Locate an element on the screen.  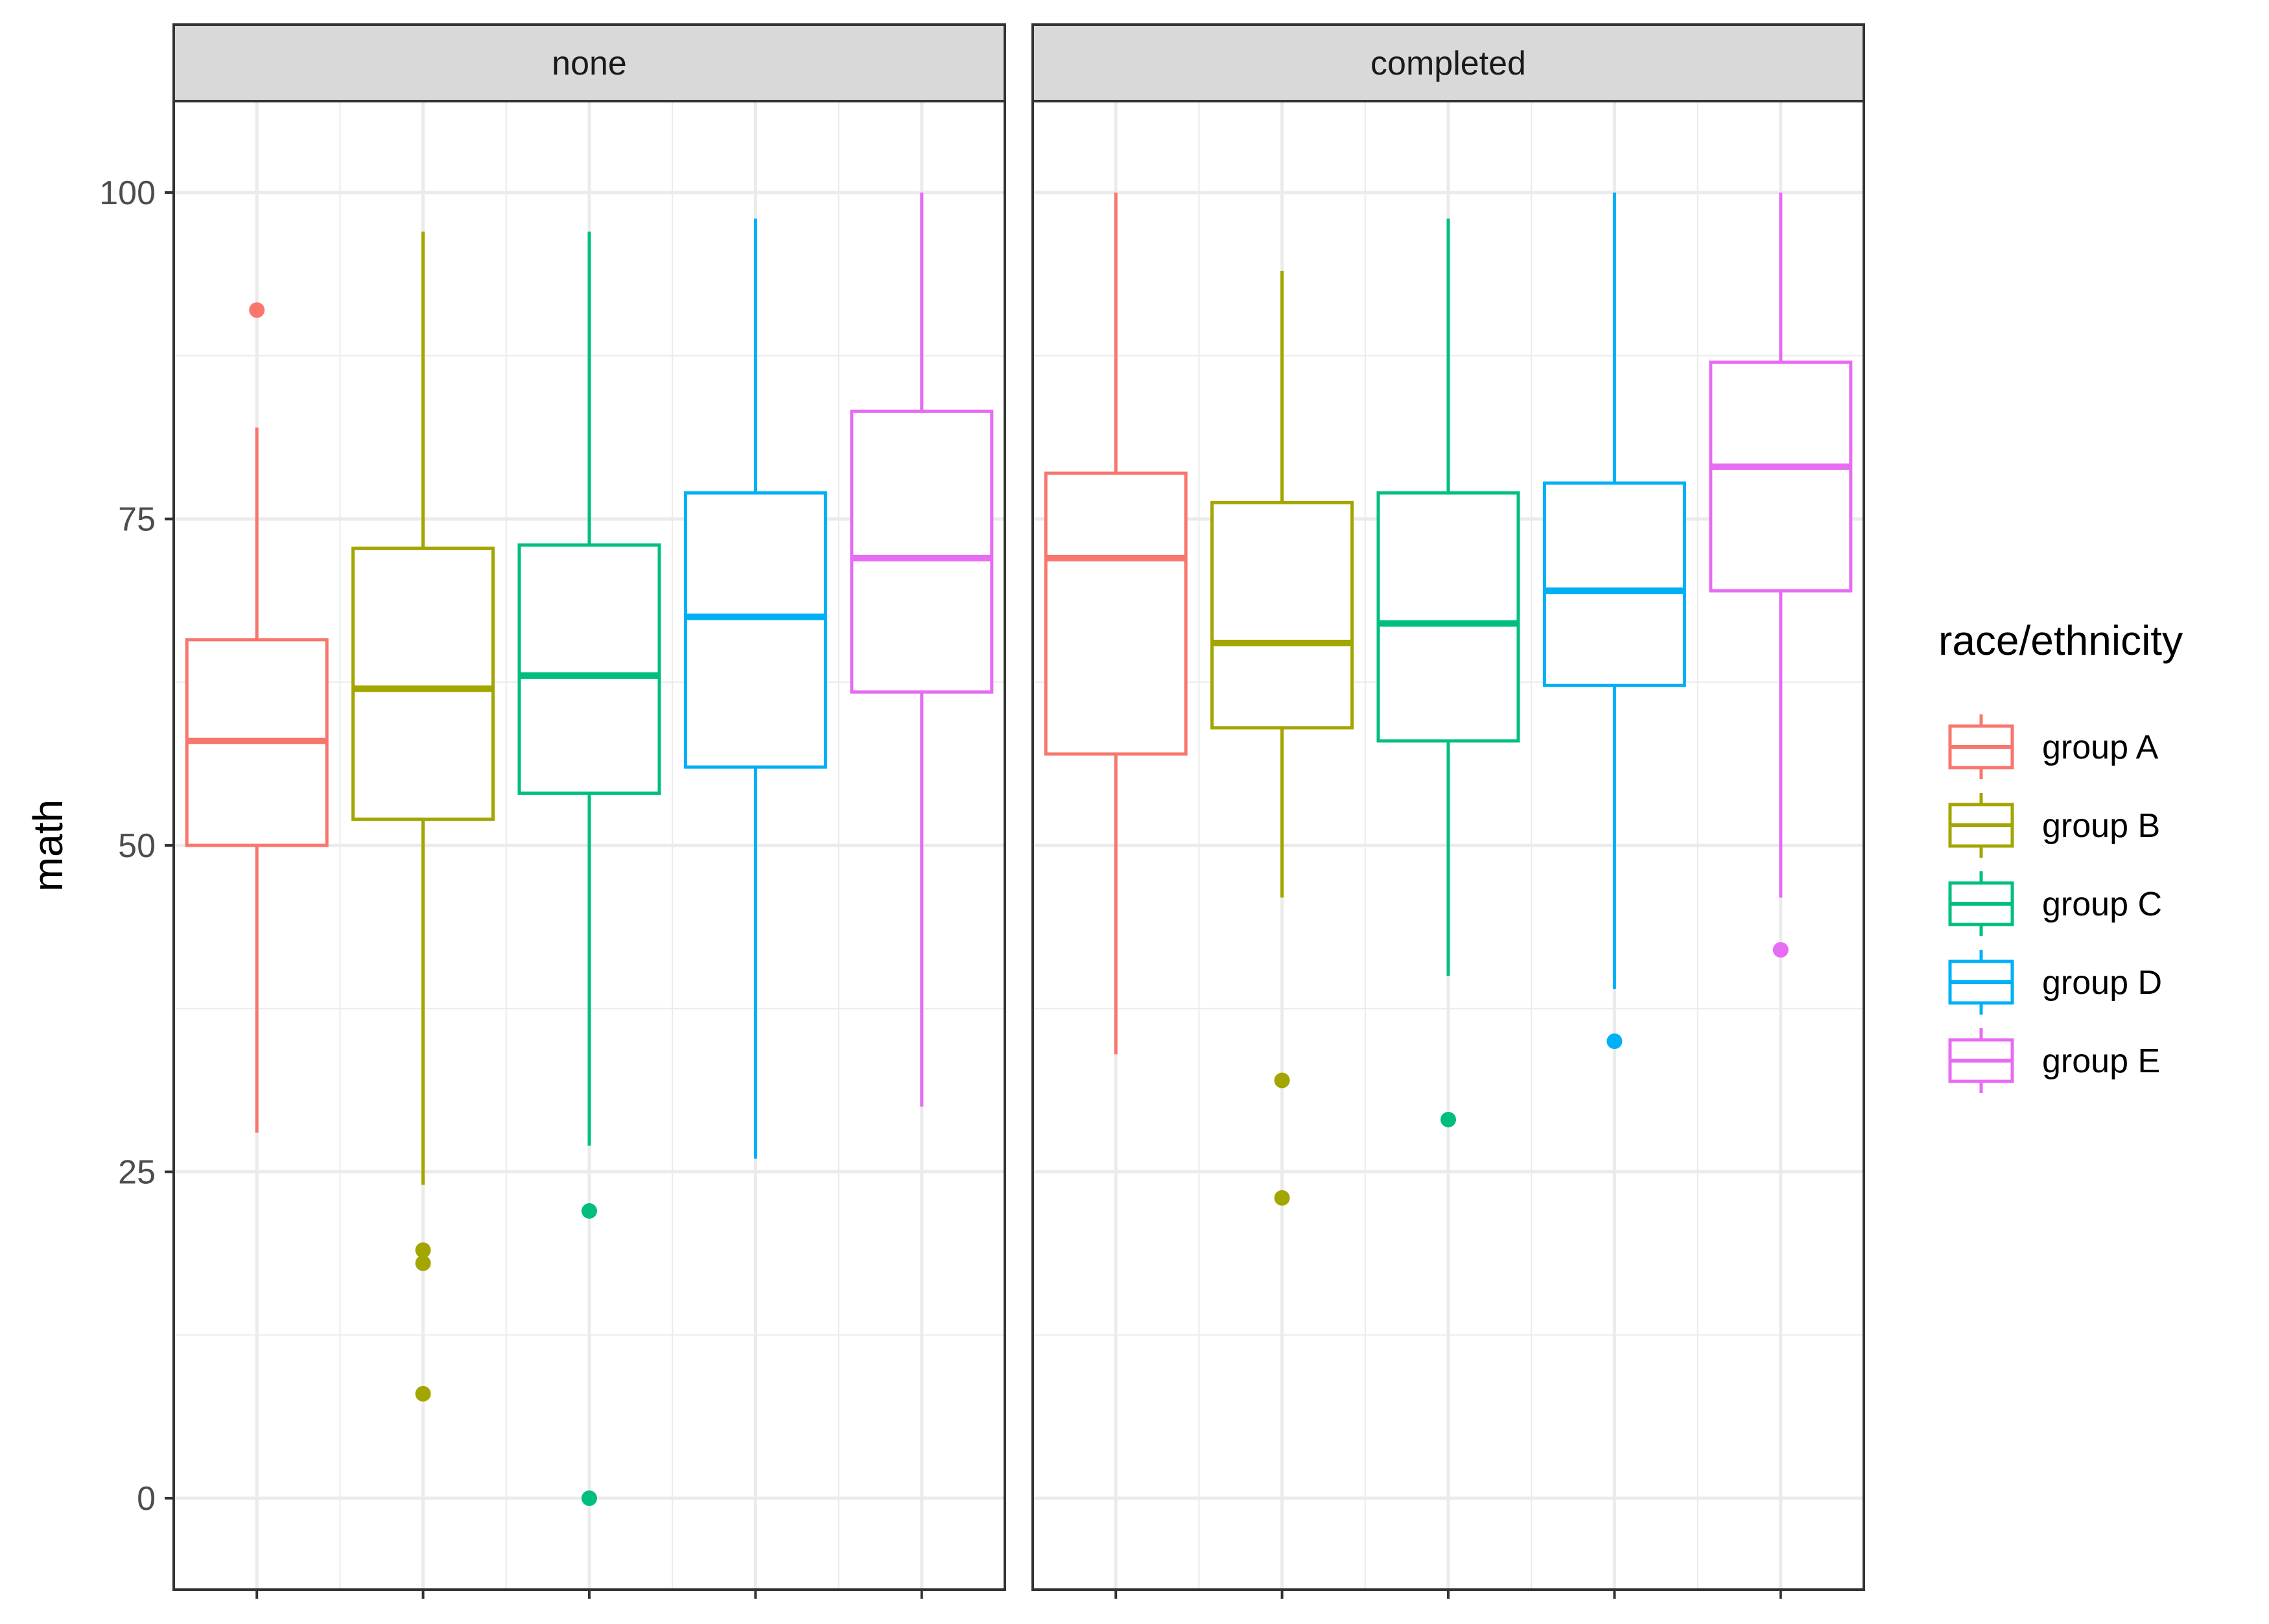
legend-label: group B is located at coordinates (2101, 826).